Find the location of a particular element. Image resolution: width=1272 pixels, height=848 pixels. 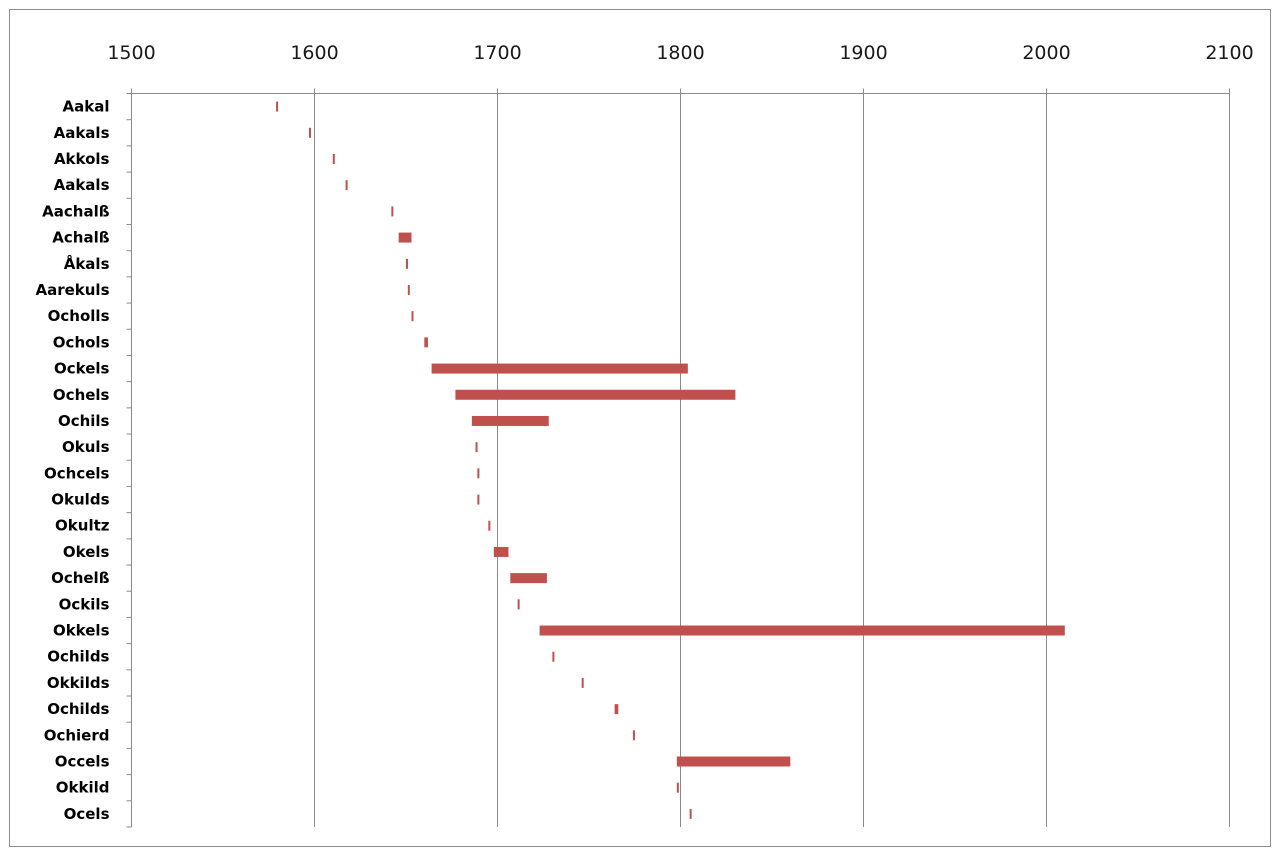

category-label: Okultz is located at coordinates (82, 526).